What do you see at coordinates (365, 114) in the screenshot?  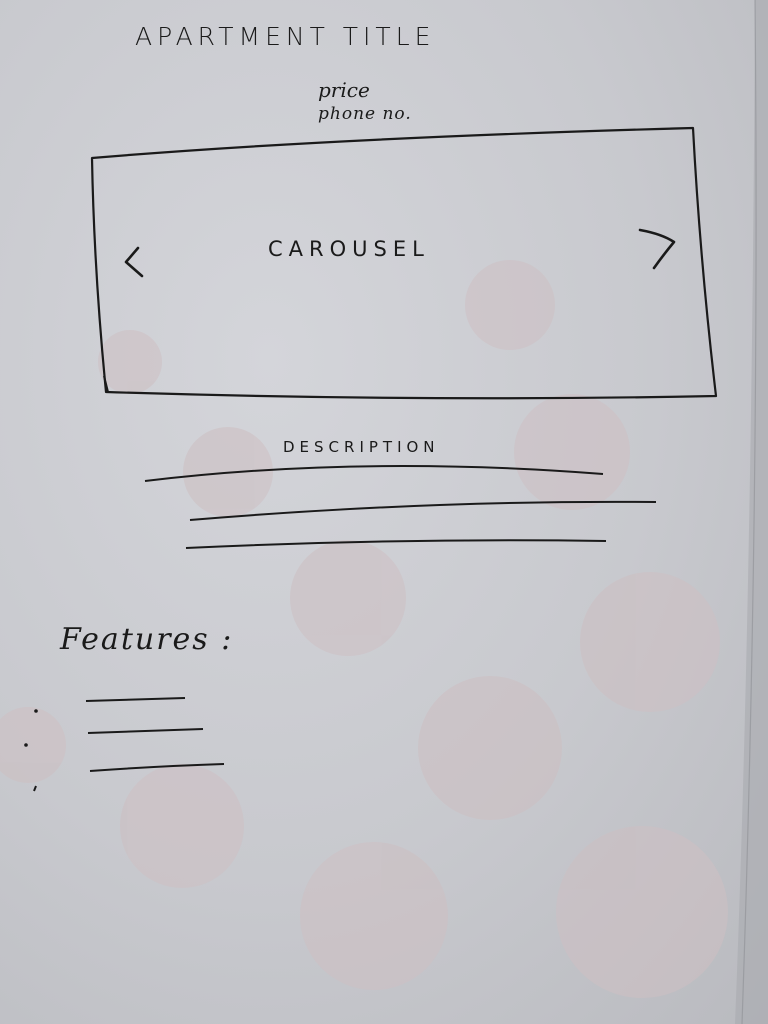 I see `phone-number-label: phone no.` at bounding box center [365, 114].